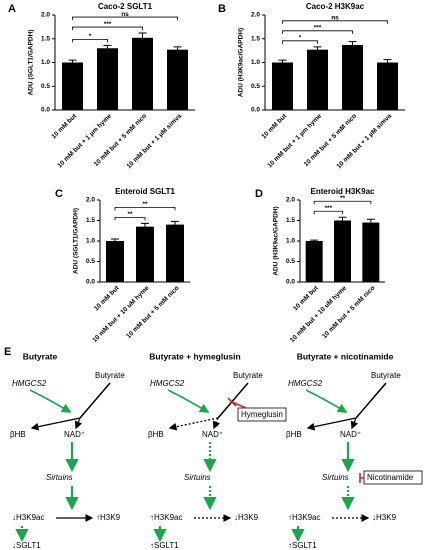  What do you see at coordinates (194, 356) in the screenshot?
I see `column-title: Butyrate + hymeglusin` at bounding box center [194, 356].